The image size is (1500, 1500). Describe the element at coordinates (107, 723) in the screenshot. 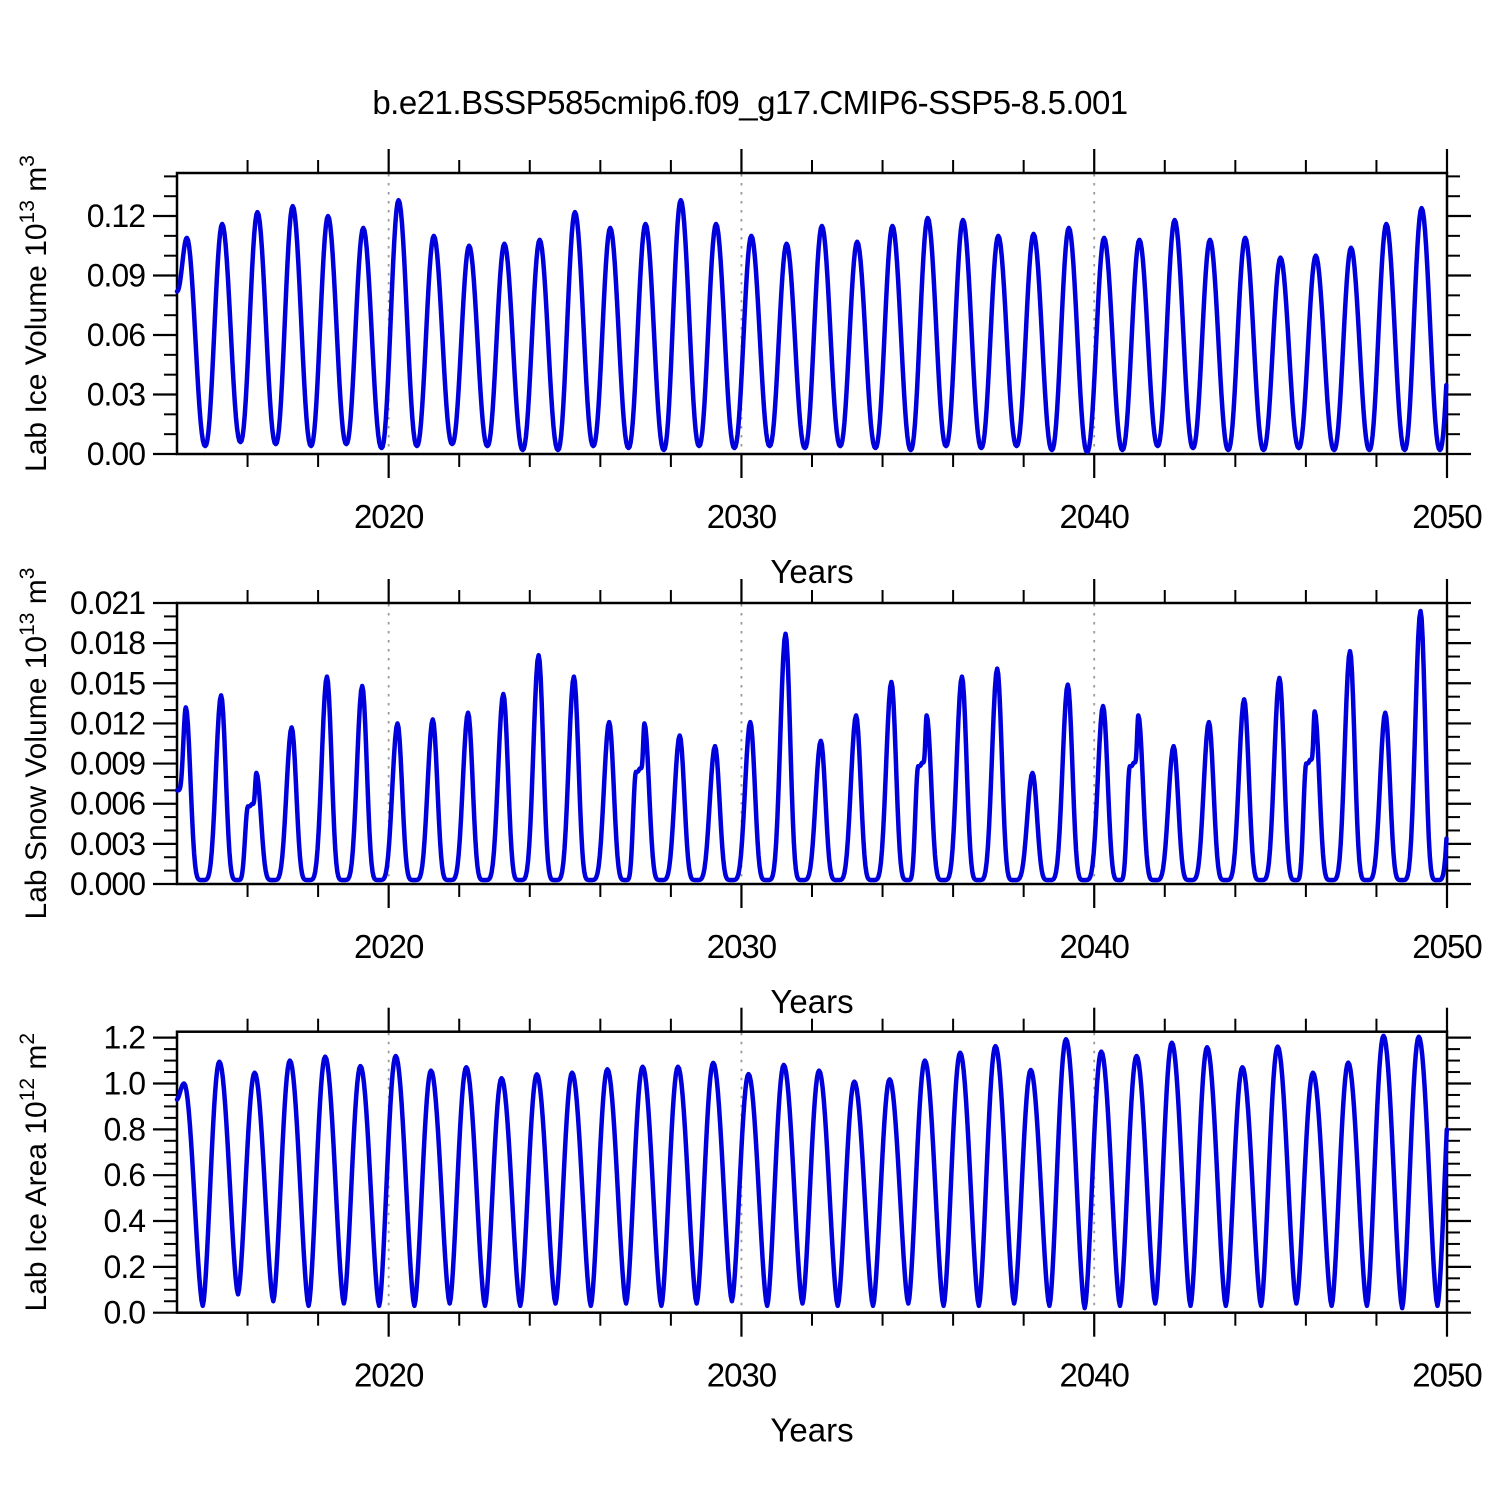

I see `y-tick-label: 0.012` at that location.